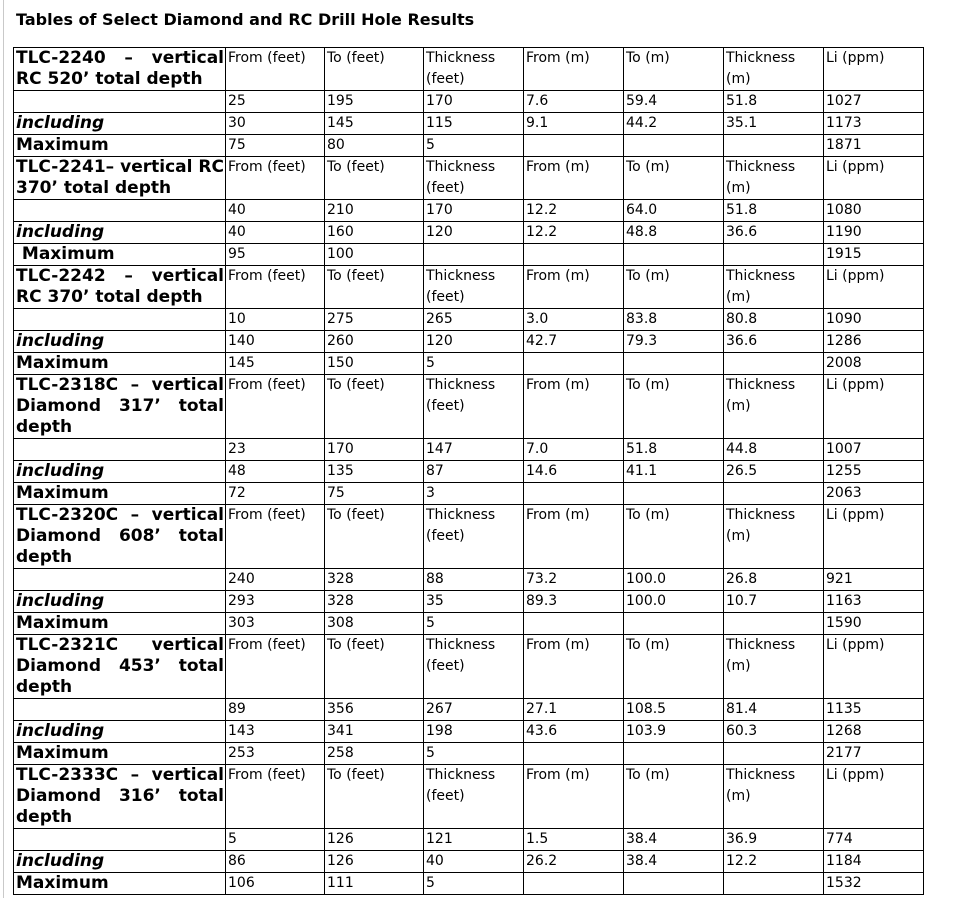 Image resolution: width=966 pixels, height=901 pixels. I want to click on value-cell: 1532, so click(873, 883).